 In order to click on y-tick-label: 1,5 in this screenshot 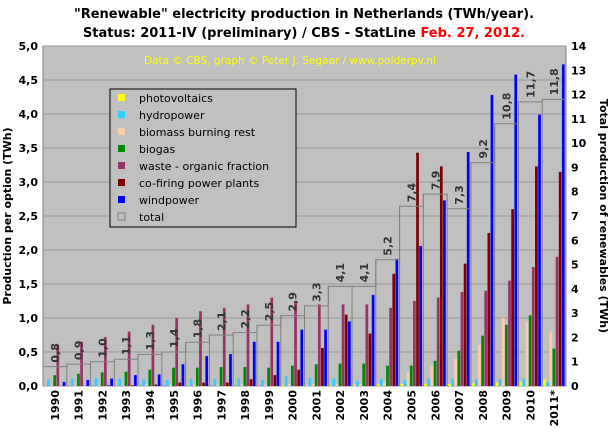, I will do `click(29, 284)`.